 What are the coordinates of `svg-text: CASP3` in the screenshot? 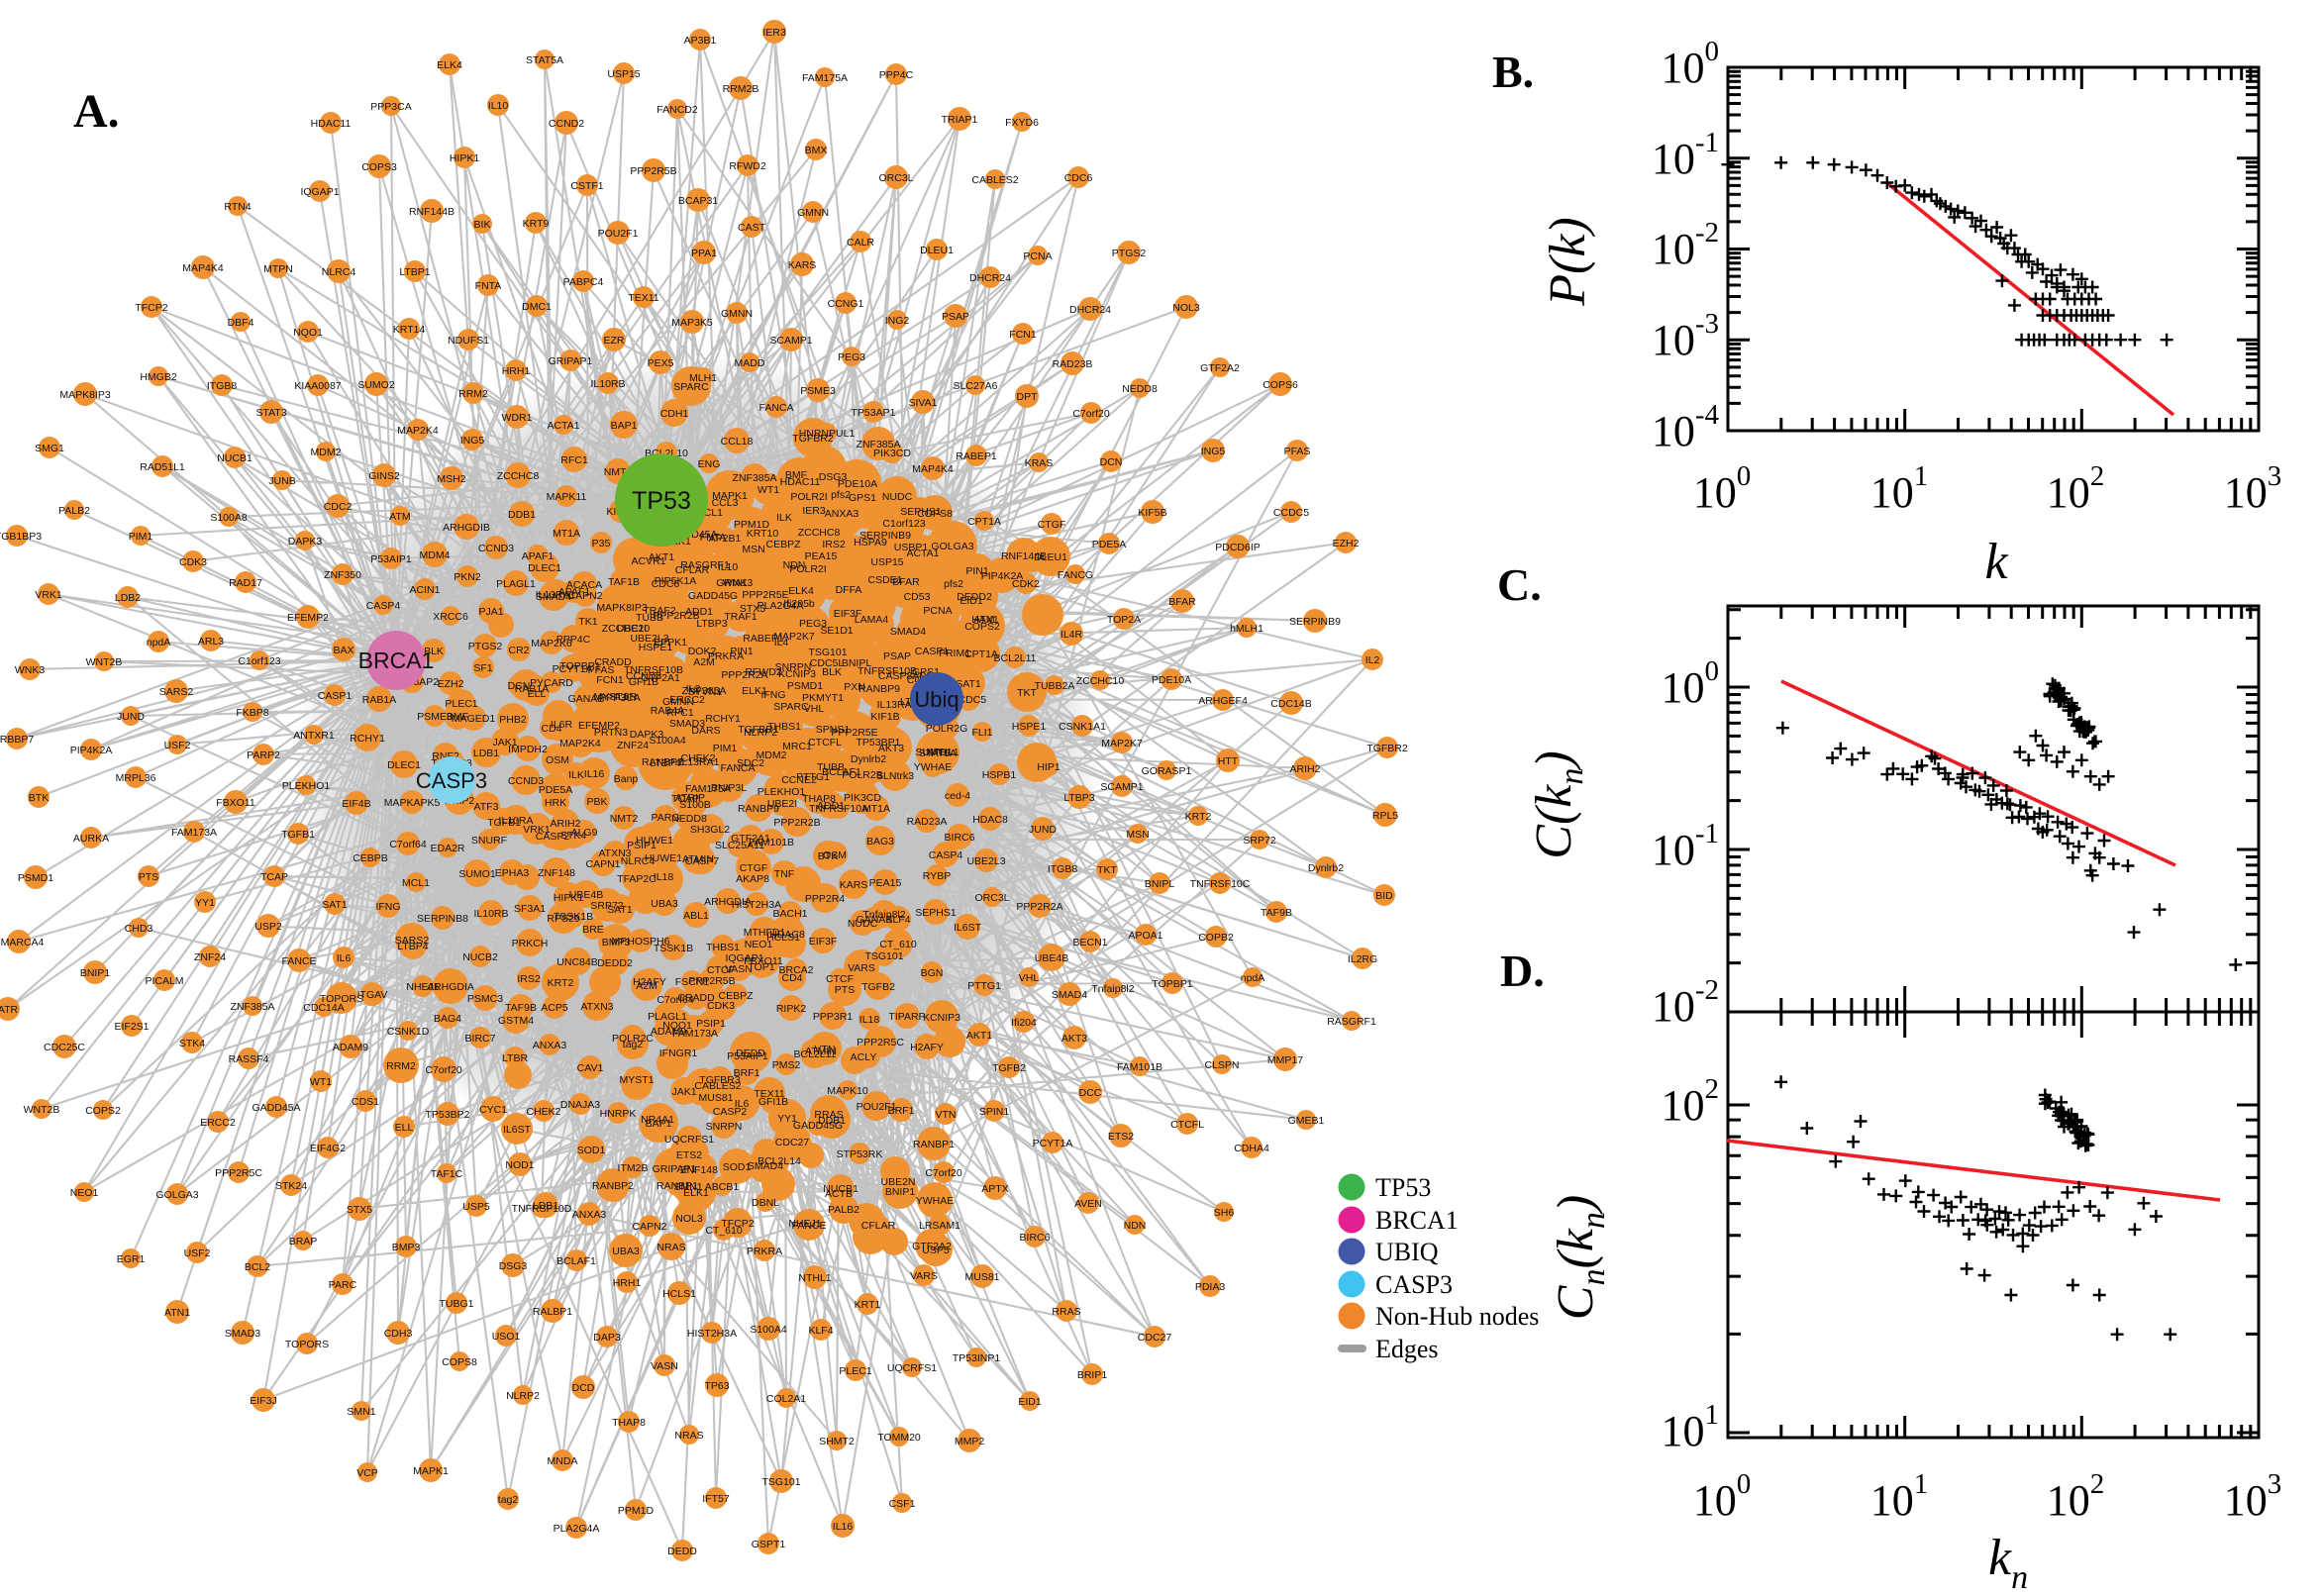 It's located at (451, 781).